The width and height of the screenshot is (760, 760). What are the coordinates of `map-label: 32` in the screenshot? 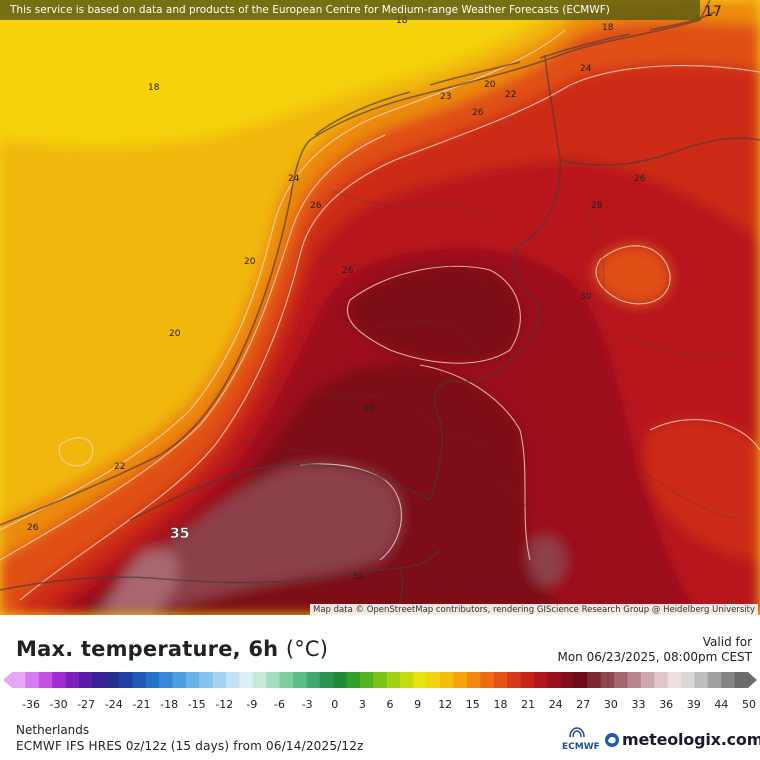 It's located at (357, 577).